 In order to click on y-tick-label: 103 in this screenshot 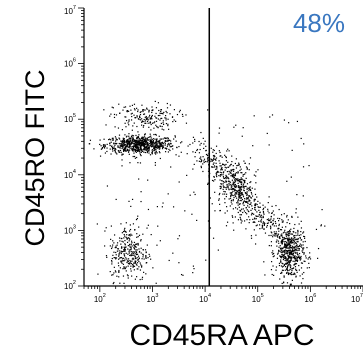, I will do `click(70, 229)`.